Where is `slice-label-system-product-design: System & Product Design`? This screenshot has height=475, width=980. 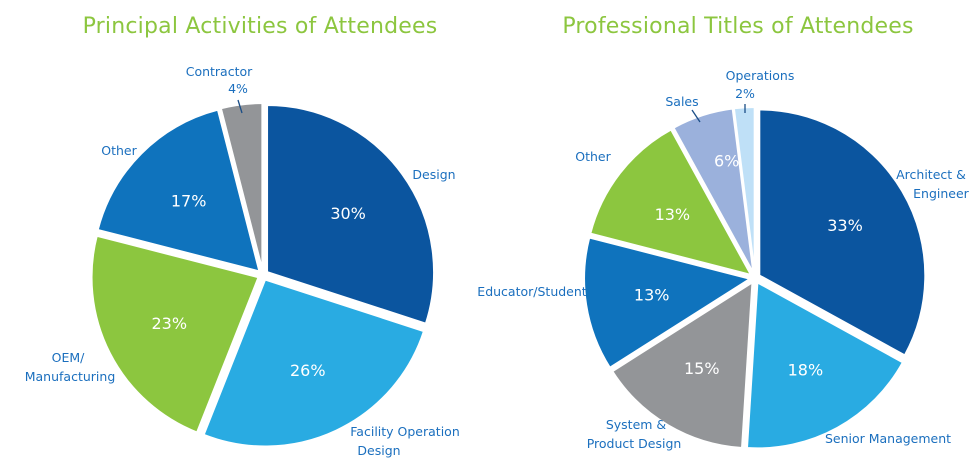 slice-label-system-product-design: System & Product Design is located at coordinates (634, 434).